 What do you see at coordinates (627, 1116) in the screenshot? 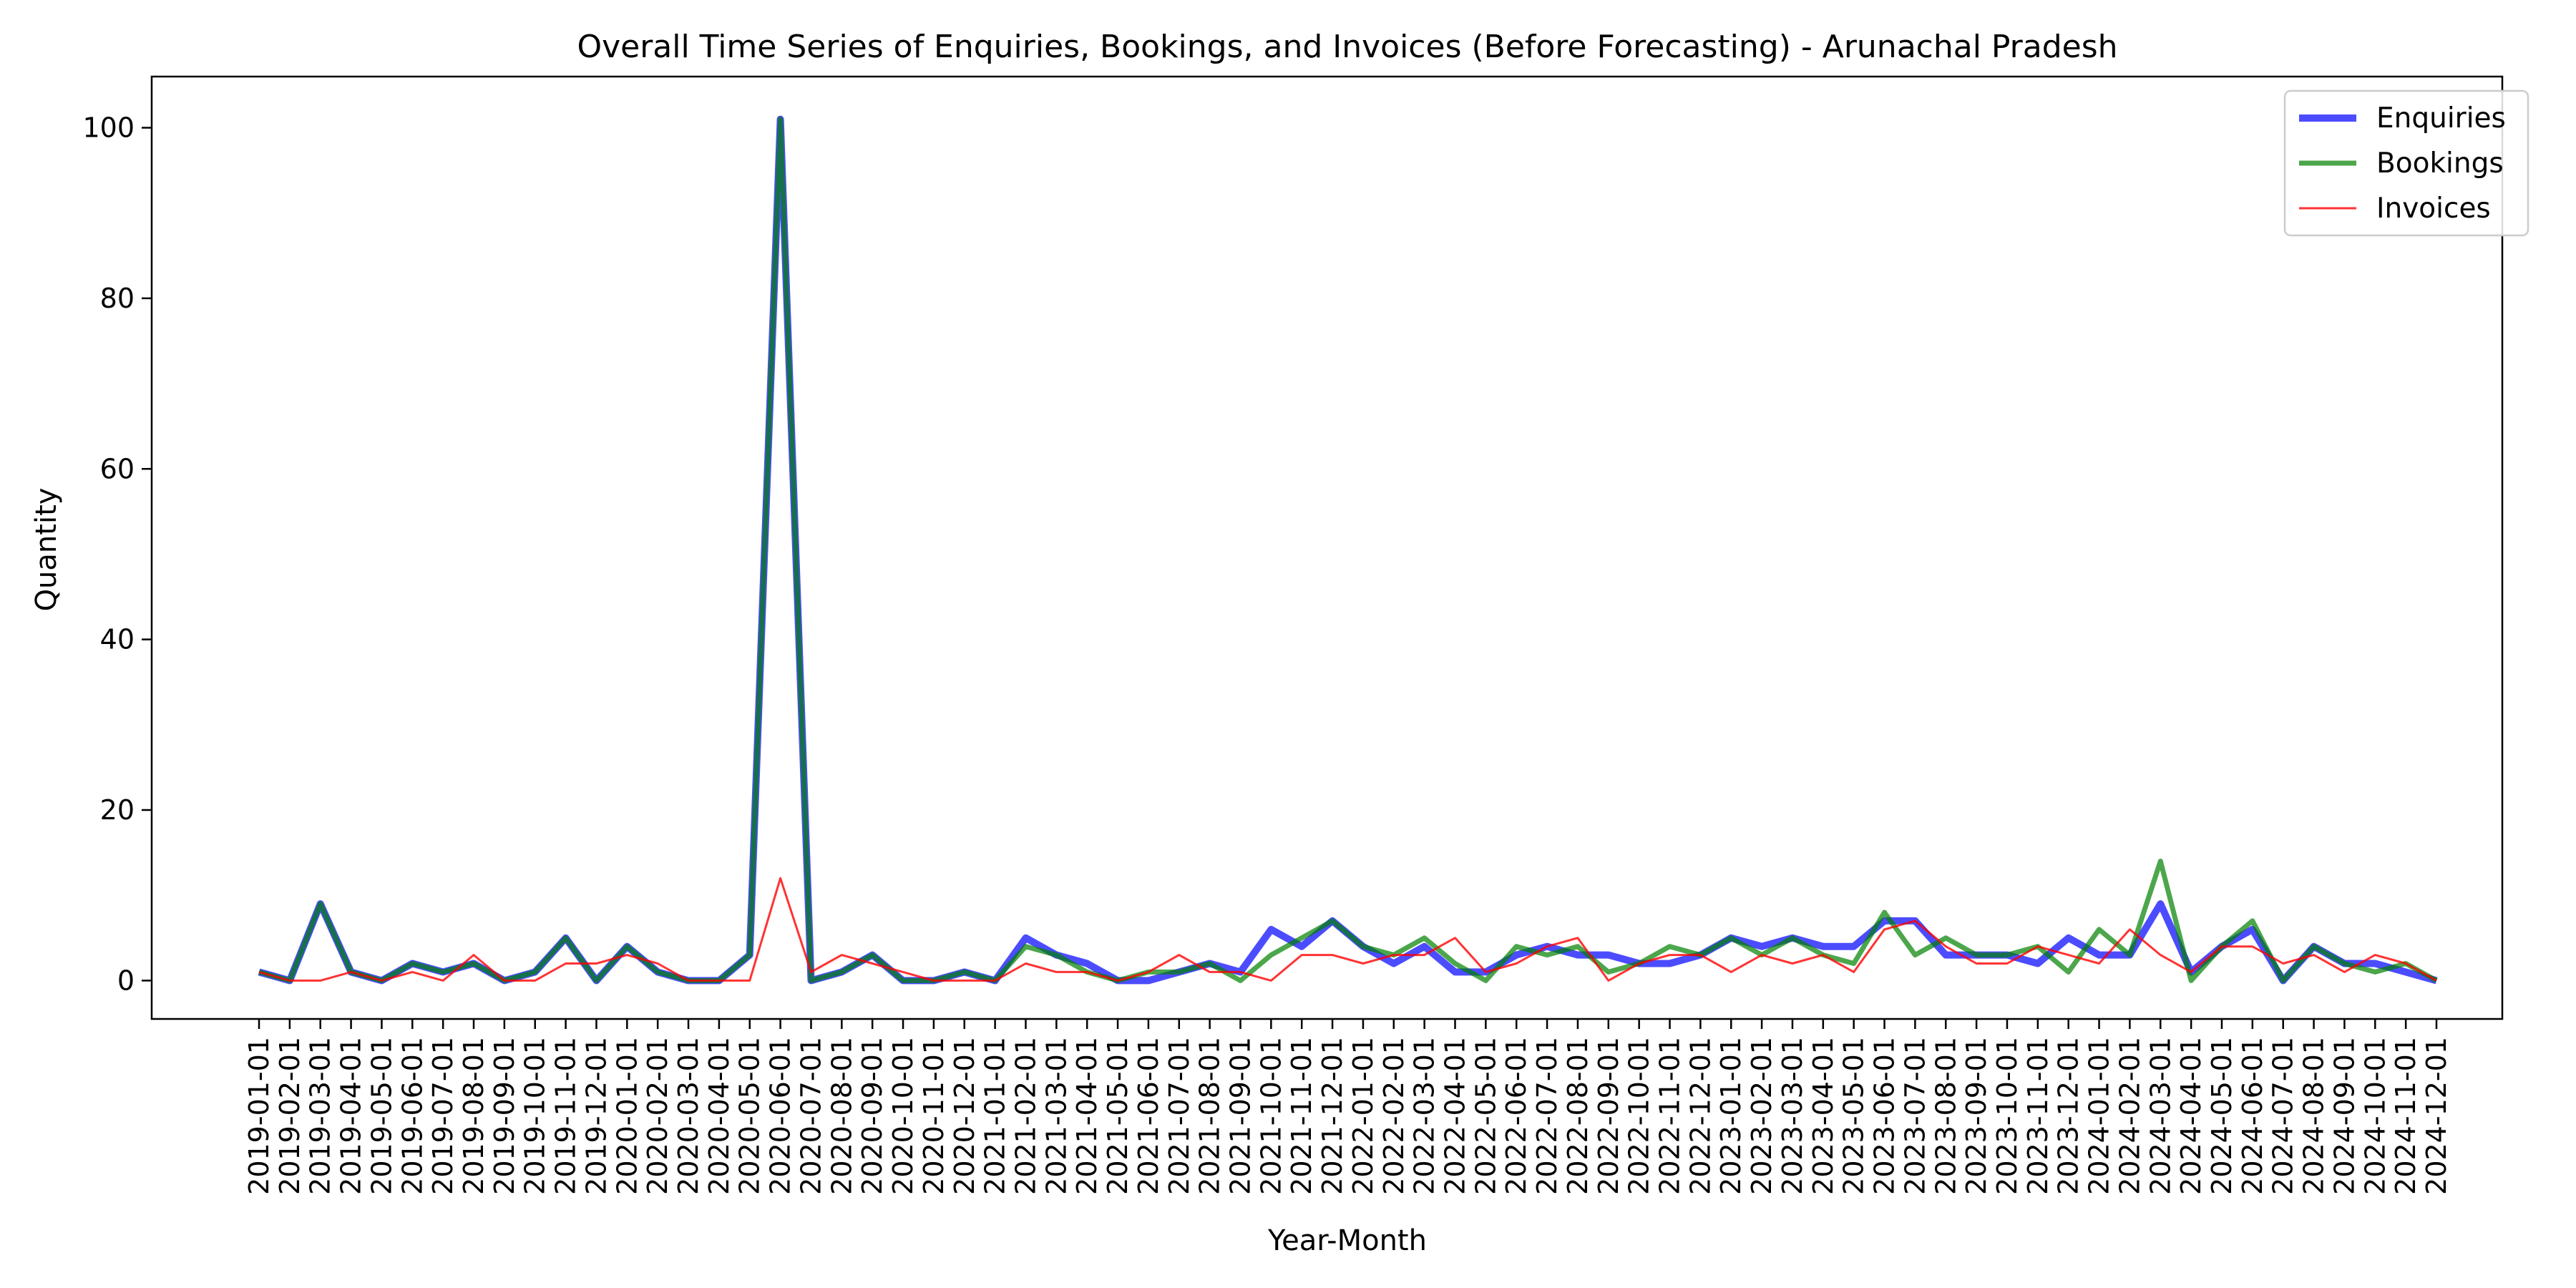
I see `x-tick-label: 2020-01-01` at bounding box center [627, 1116].